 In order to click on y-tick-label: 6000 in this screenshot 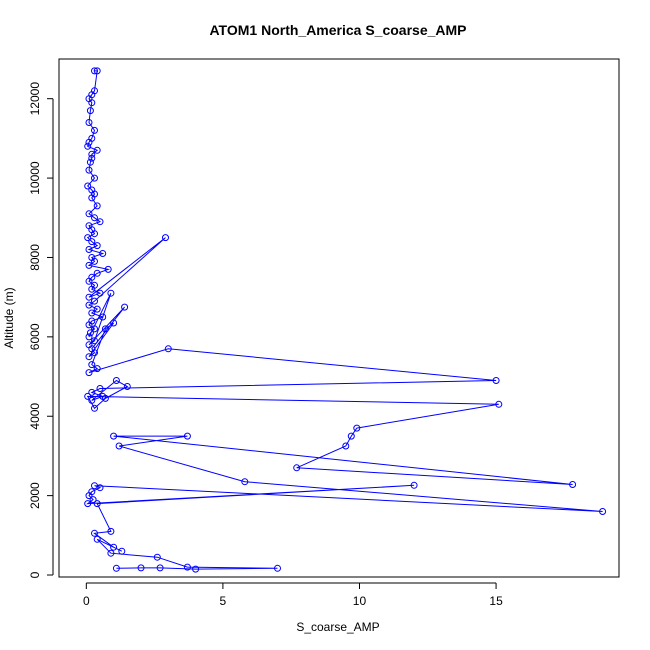, I will do `click(35, 336)`.